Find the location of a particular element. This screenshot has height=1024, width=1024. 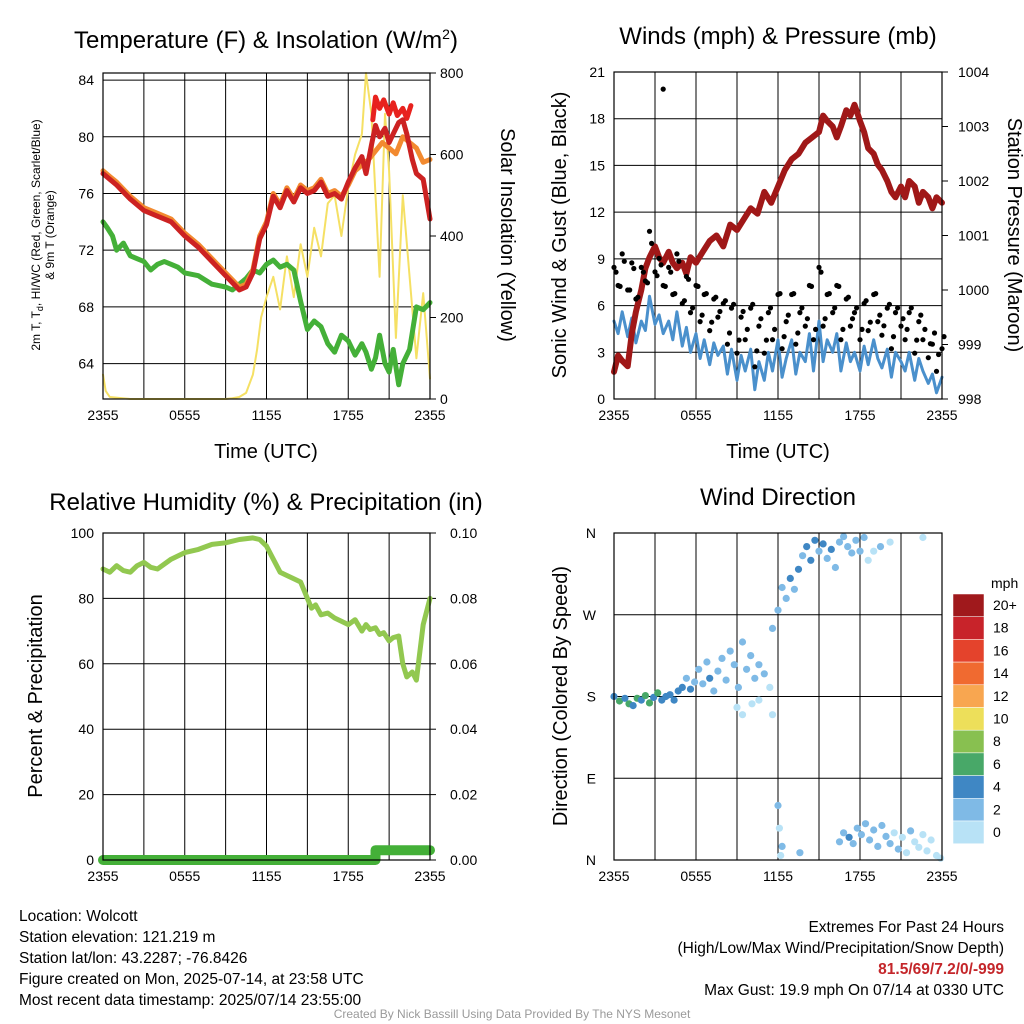

wind-xlabel: Time (UTC) is located at coordinates (778, 452).